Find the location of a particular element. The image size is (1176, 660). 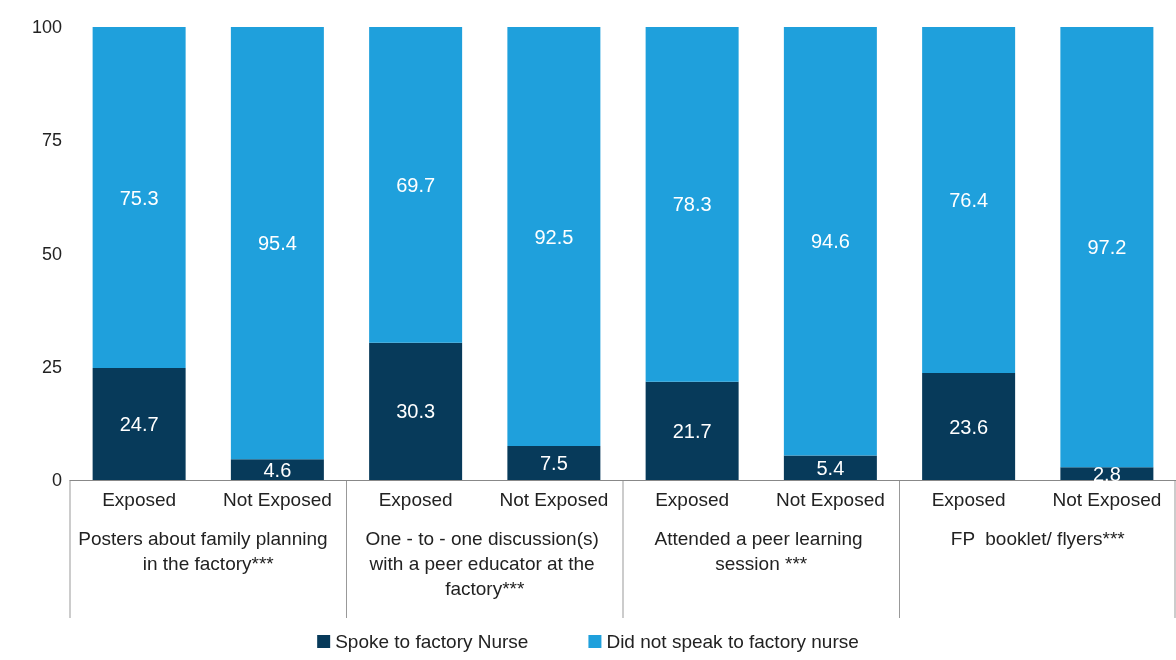

data-label: 94.6 is located at coordinates (830, 241).